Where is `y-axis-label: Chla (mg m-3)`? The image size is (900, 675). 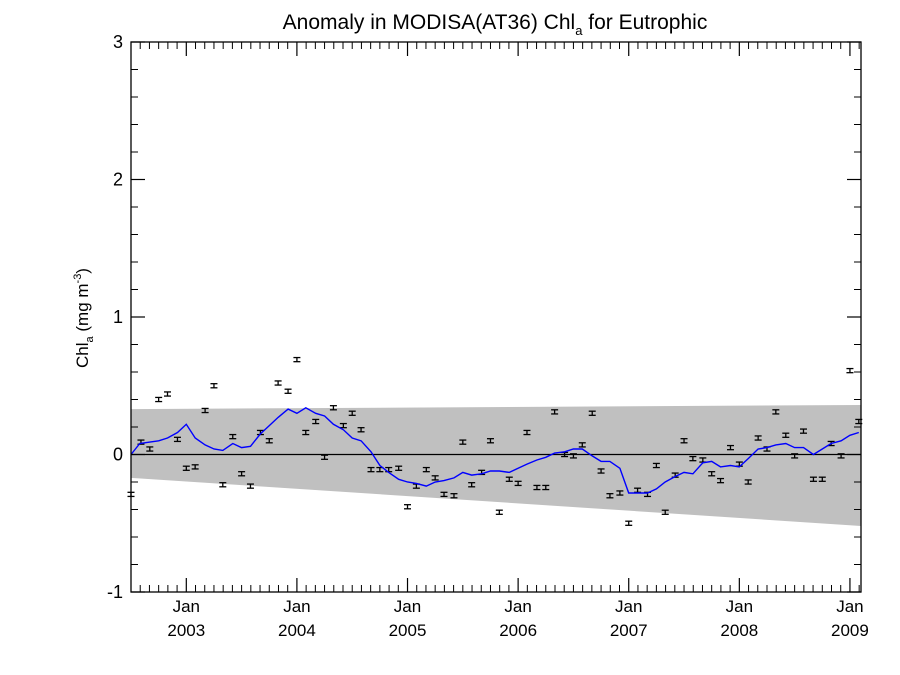 y-axis-label: Chla (mg m-3) is located at coordinates (84, 318).